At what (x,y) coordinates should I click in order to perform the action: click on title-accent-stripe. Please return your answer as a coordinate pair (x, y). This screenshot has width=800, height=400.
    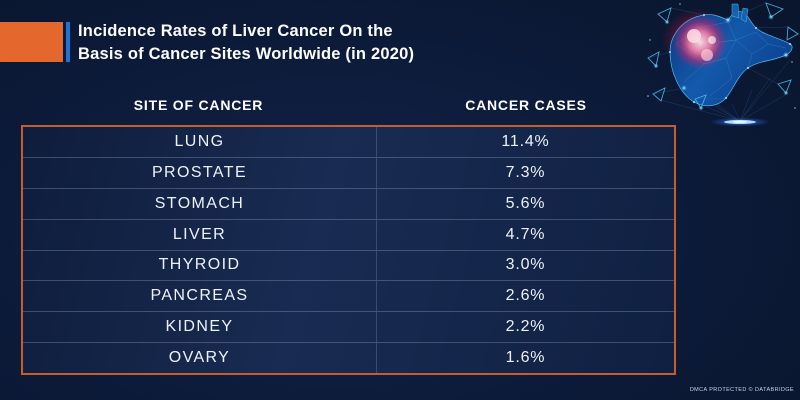
    Looking at the image, I should click on (68, 42).